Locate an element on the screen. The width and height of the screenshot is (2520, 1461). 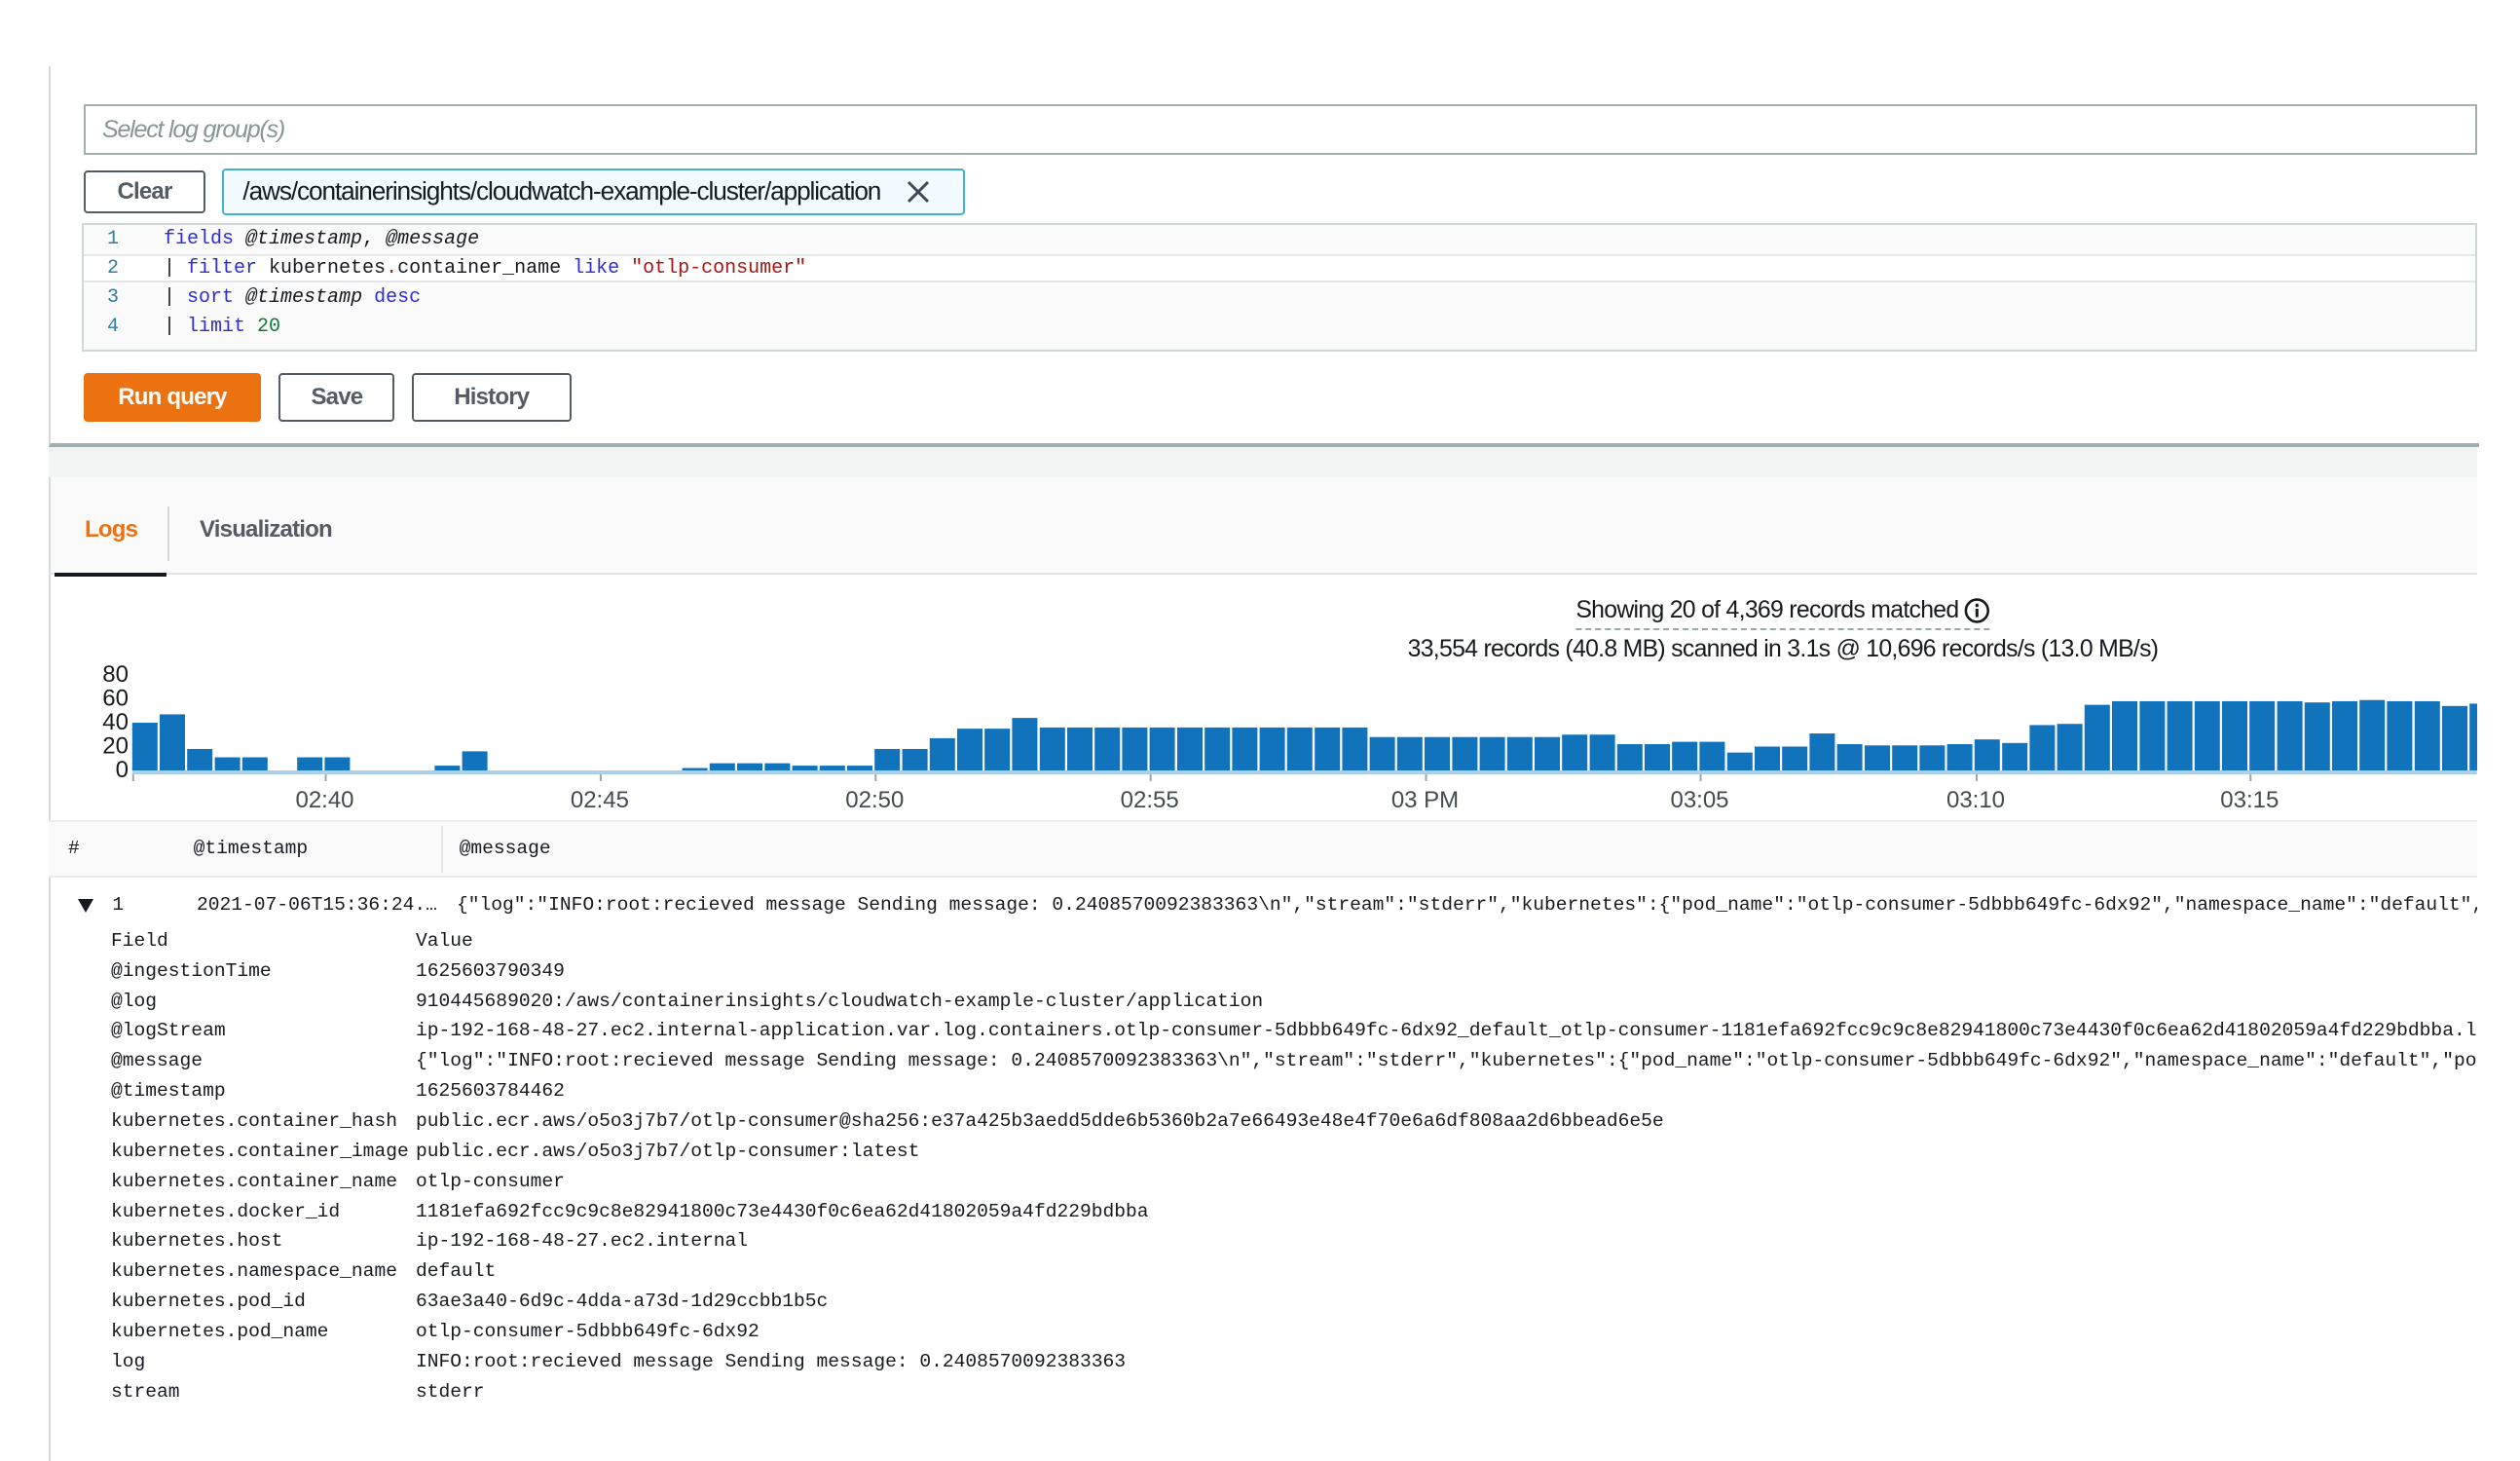
svg-text: 02:45 is located at coordinates (600, 800).